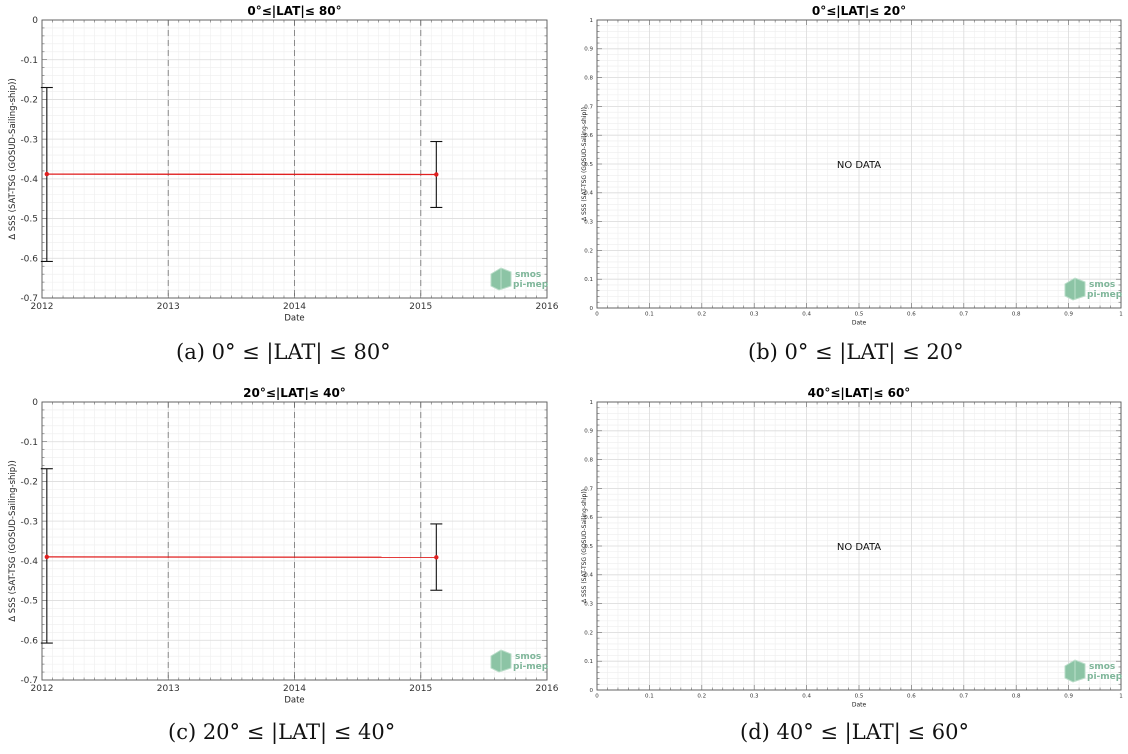  Describe the element at coordinates (859, 11) in the screenshot. I see `chart-title: 0°≤|LAT|≤ 20°` at that location.